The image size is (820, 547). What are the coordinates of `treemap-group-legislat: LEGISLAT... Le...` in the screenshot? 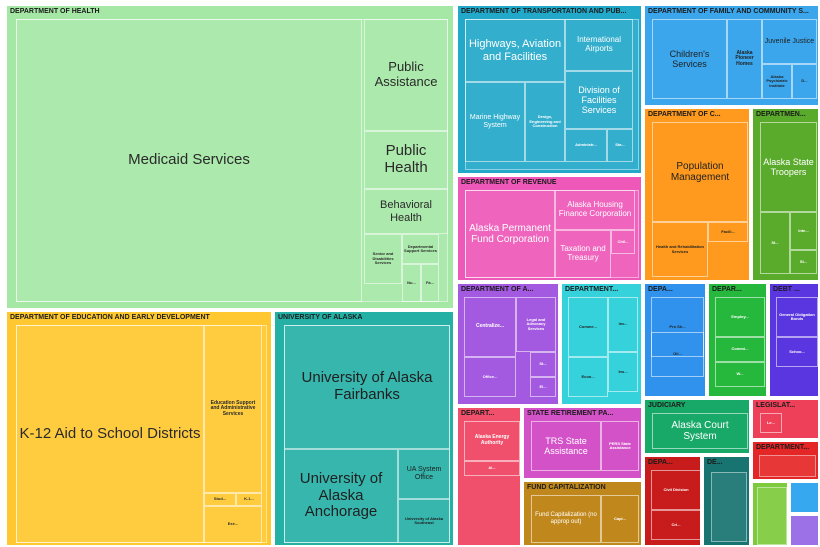 It's located at (785, 419).